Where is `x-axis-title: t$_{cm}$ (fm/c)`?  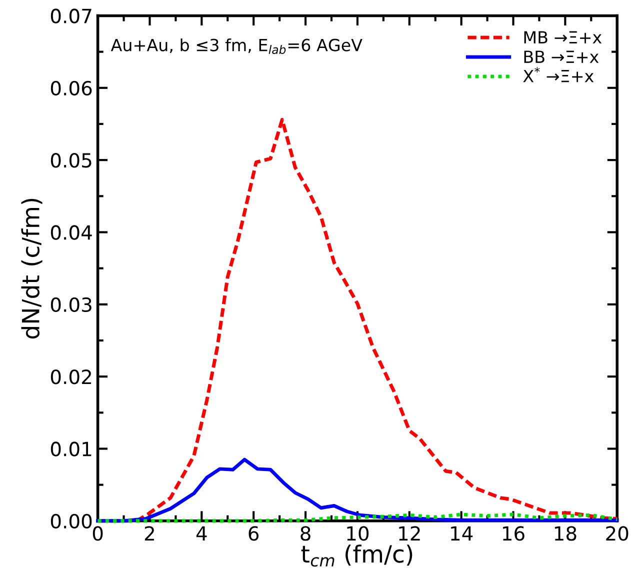
x-axis-title: t$_{cm}$ (fm/c) is located at coordinates (356, 555).